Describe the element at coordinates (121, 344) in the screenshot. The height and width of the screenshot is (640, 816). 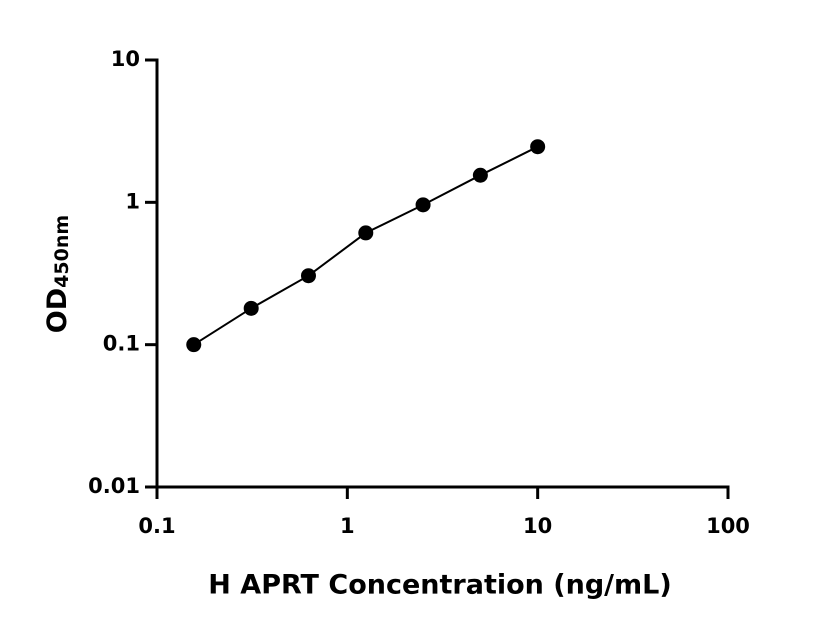
I see `y-tick-label: 0.1` at that location.